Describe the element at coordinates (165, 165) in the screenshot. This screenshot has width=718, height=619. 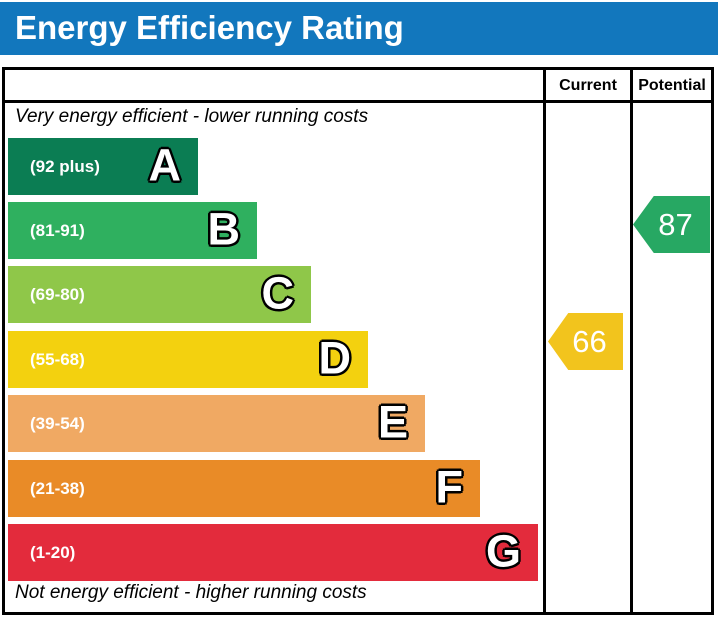
I see `band-letter: A` at that location.